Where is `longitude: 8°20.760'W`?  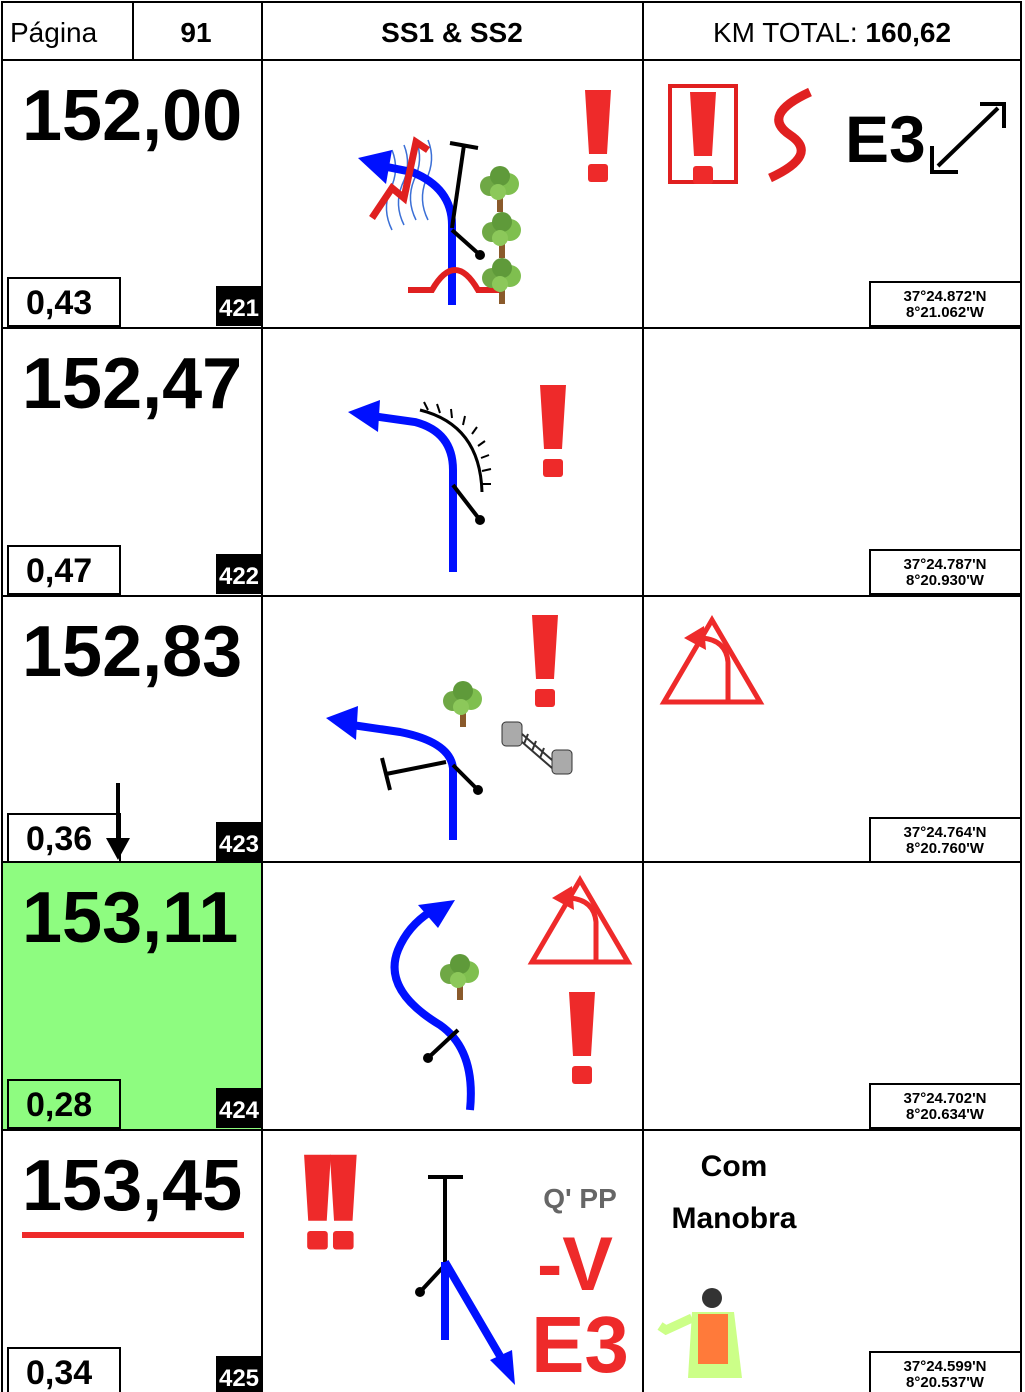
longitude: 8°20.760'W is located at coordinates (945, 848).